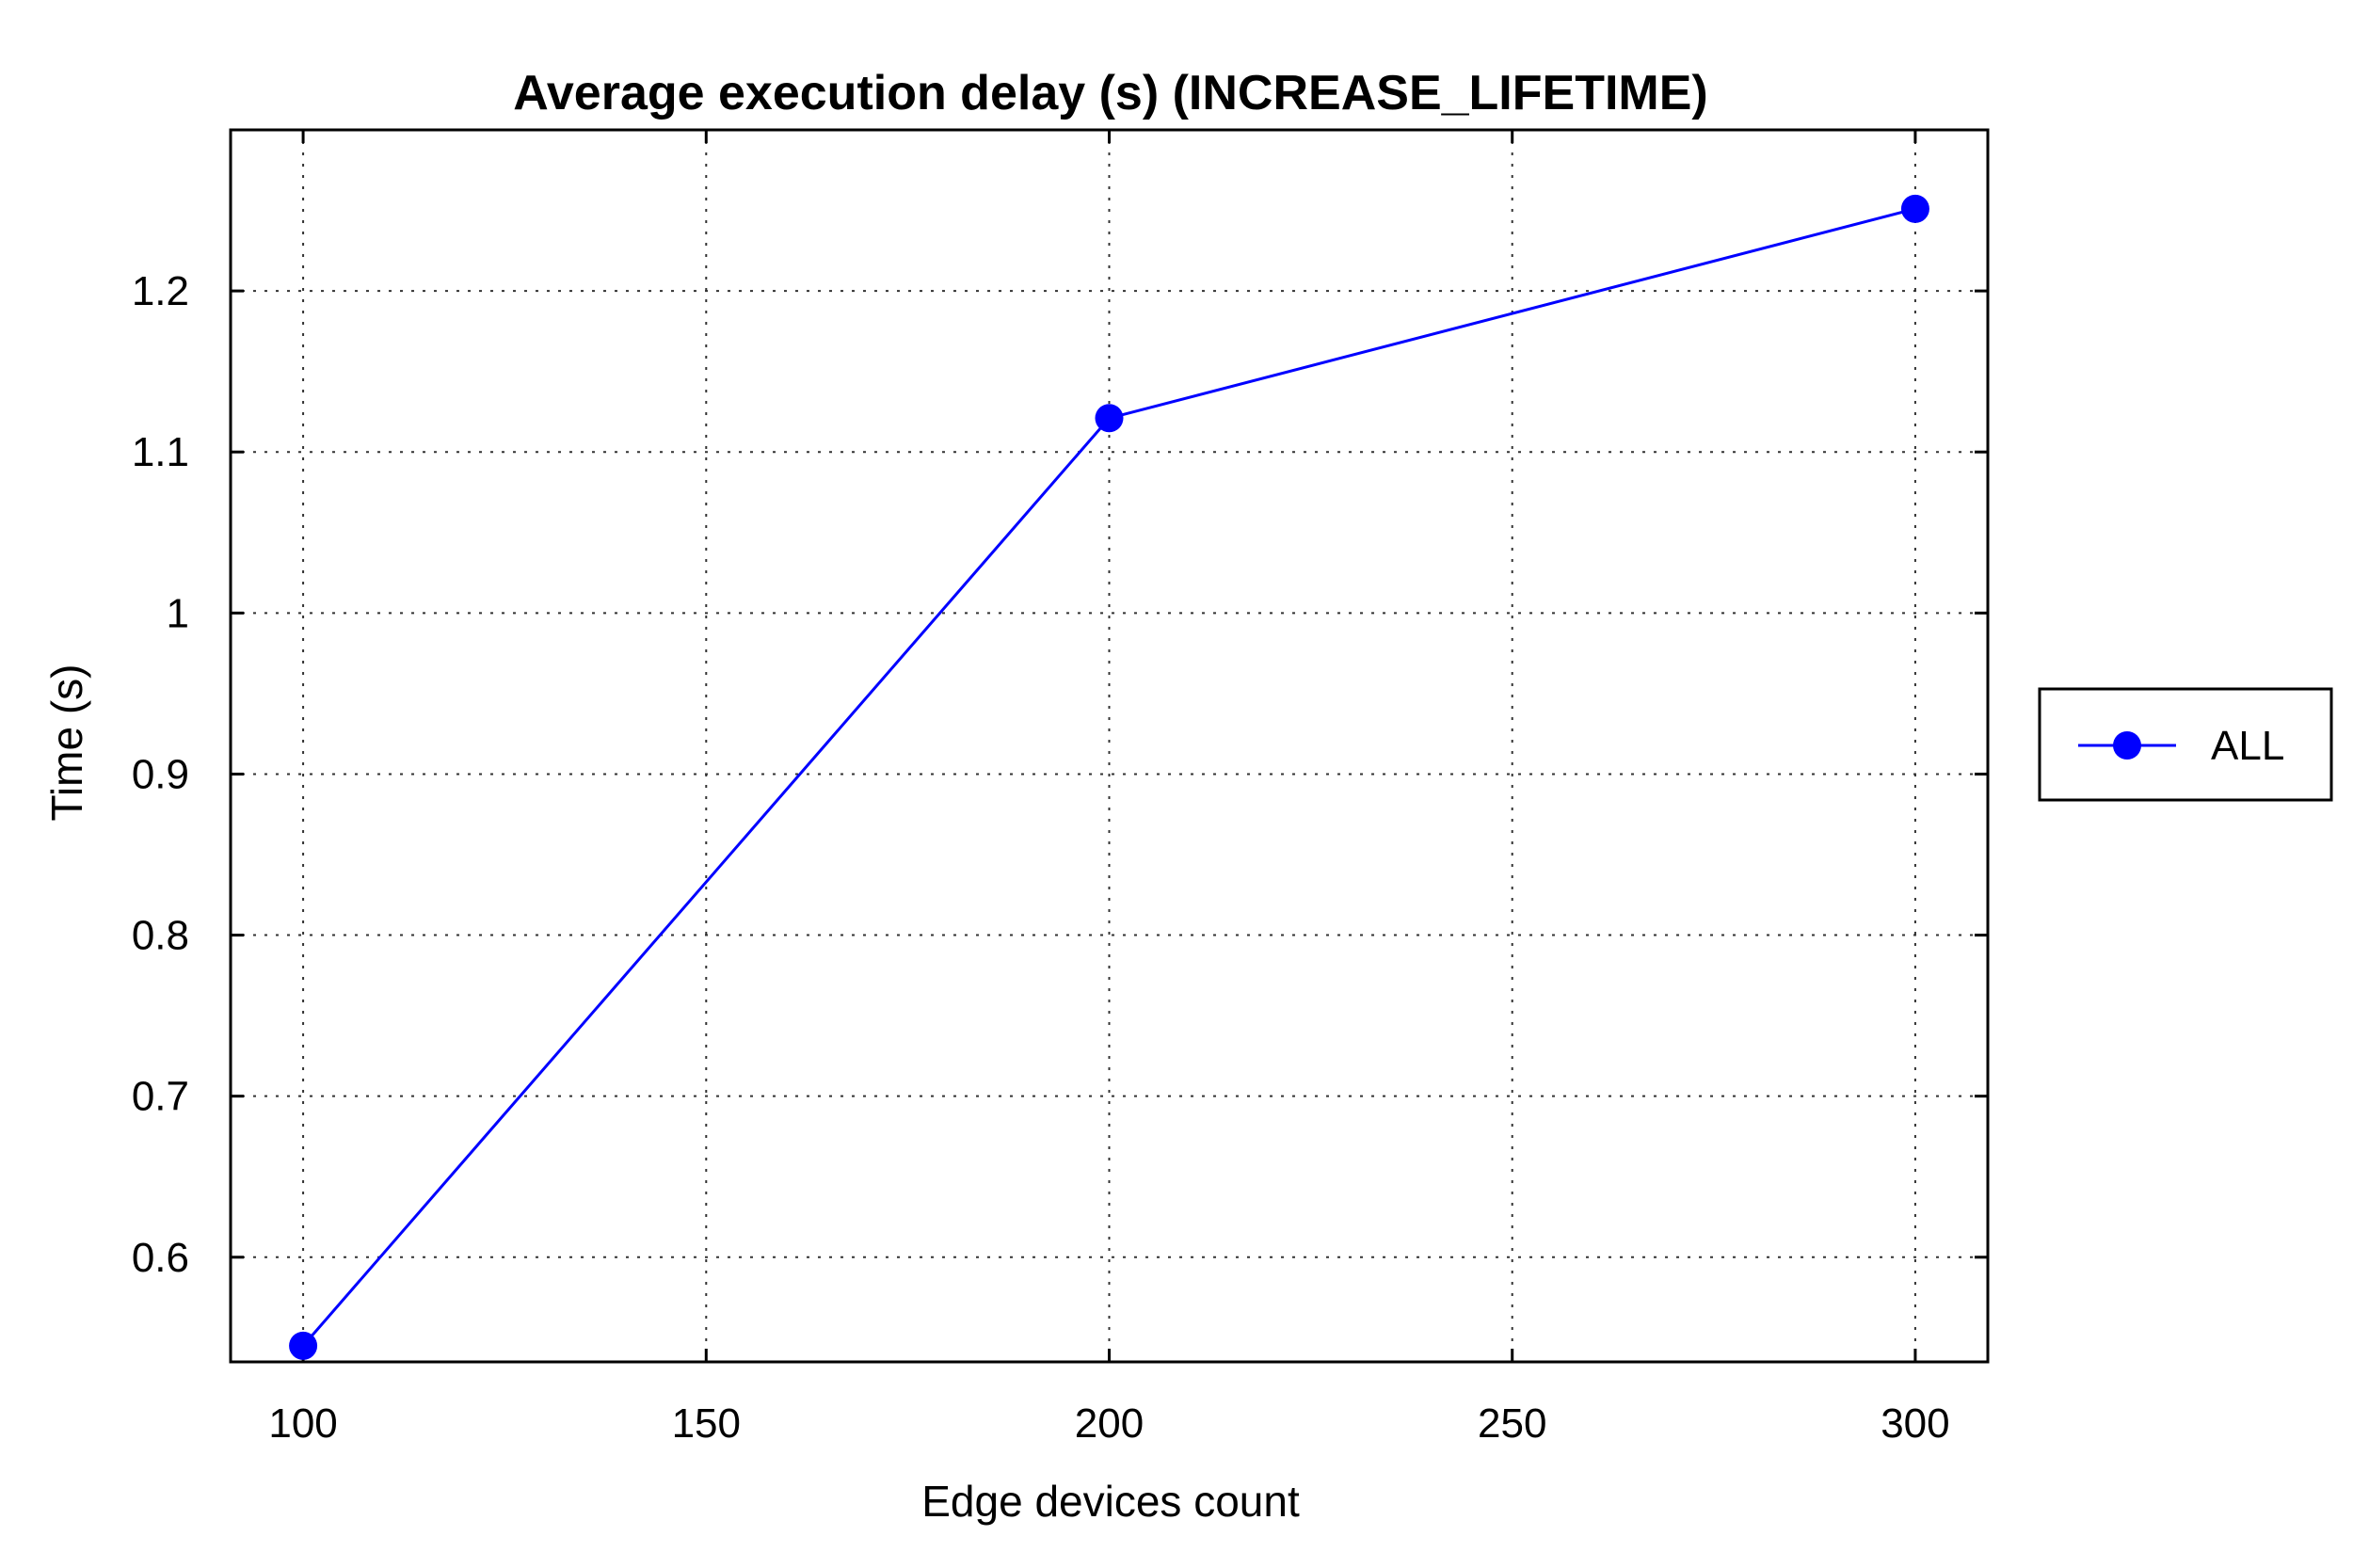 The width and height of the screenshot is (2353, 1568). I want to click on x-tick-label: 200, so click(1110, 1423).